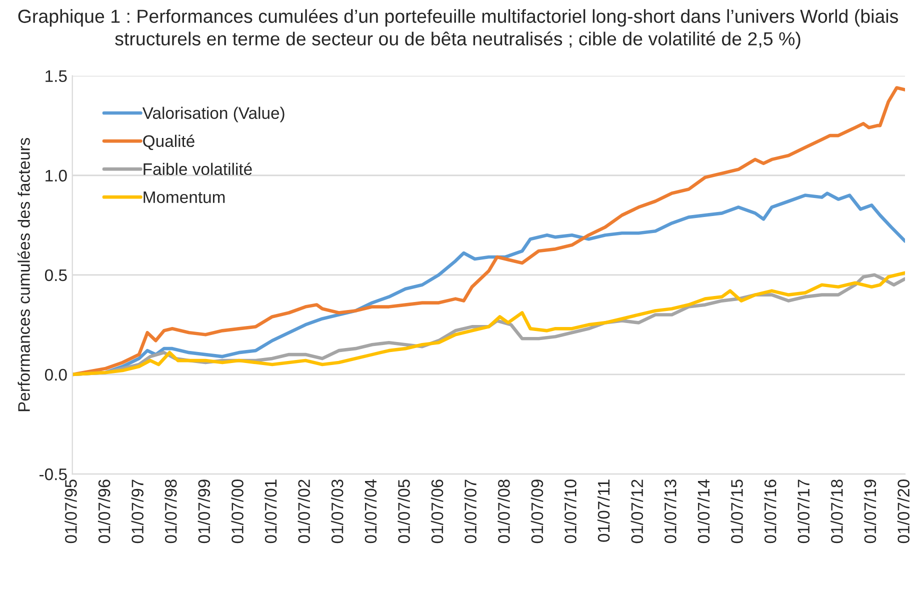 Image resolution: width=916 pixels, height=597 pixels. What do you see at coordinates (55, 374) in the screenshot?
I see `y-tick-label: 0.0` at bounding box center [55, 374].